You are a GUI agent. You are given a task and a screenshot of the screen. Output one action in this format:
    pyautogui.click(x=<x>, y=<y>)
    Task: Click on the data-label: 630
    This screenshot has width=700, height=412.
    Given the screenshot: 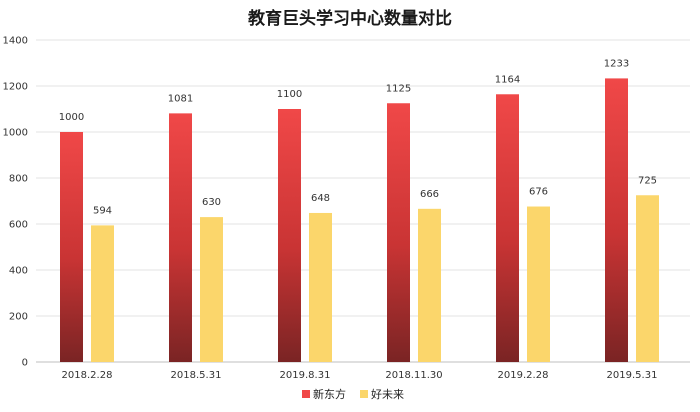 What is the action you would take?
    pyautogui.click(x=211, y=202)
    